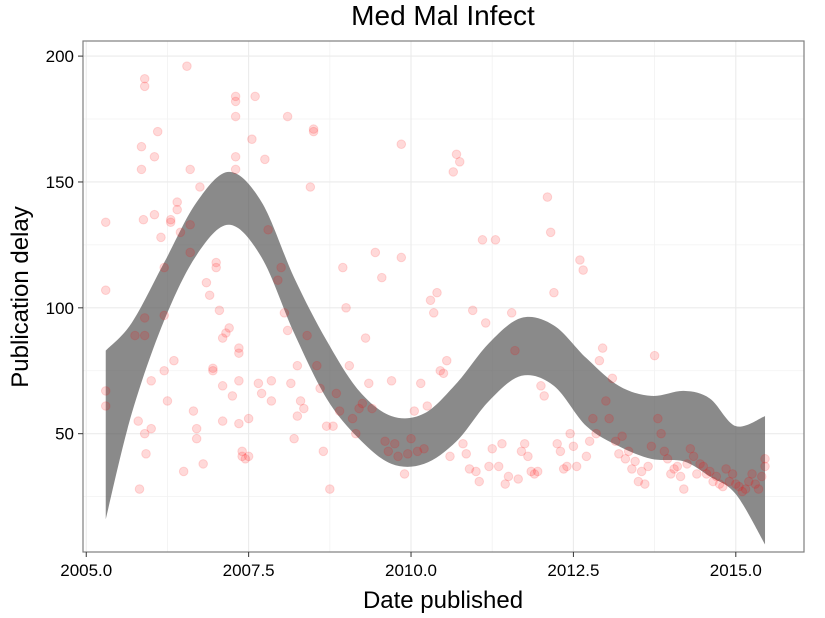 This screenshot has height=618, width=825. Describe the element at coordinates (443, 15) in the screenshot. I see `chart-title: Med Mal Infect` at that location.